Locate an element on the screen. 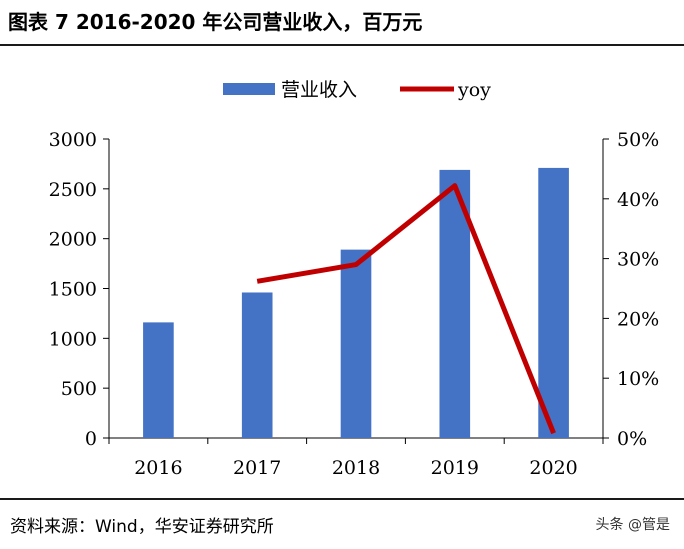 This screenshot has width=684, height=549. bar-2018 is located at coordinates (356, 343).